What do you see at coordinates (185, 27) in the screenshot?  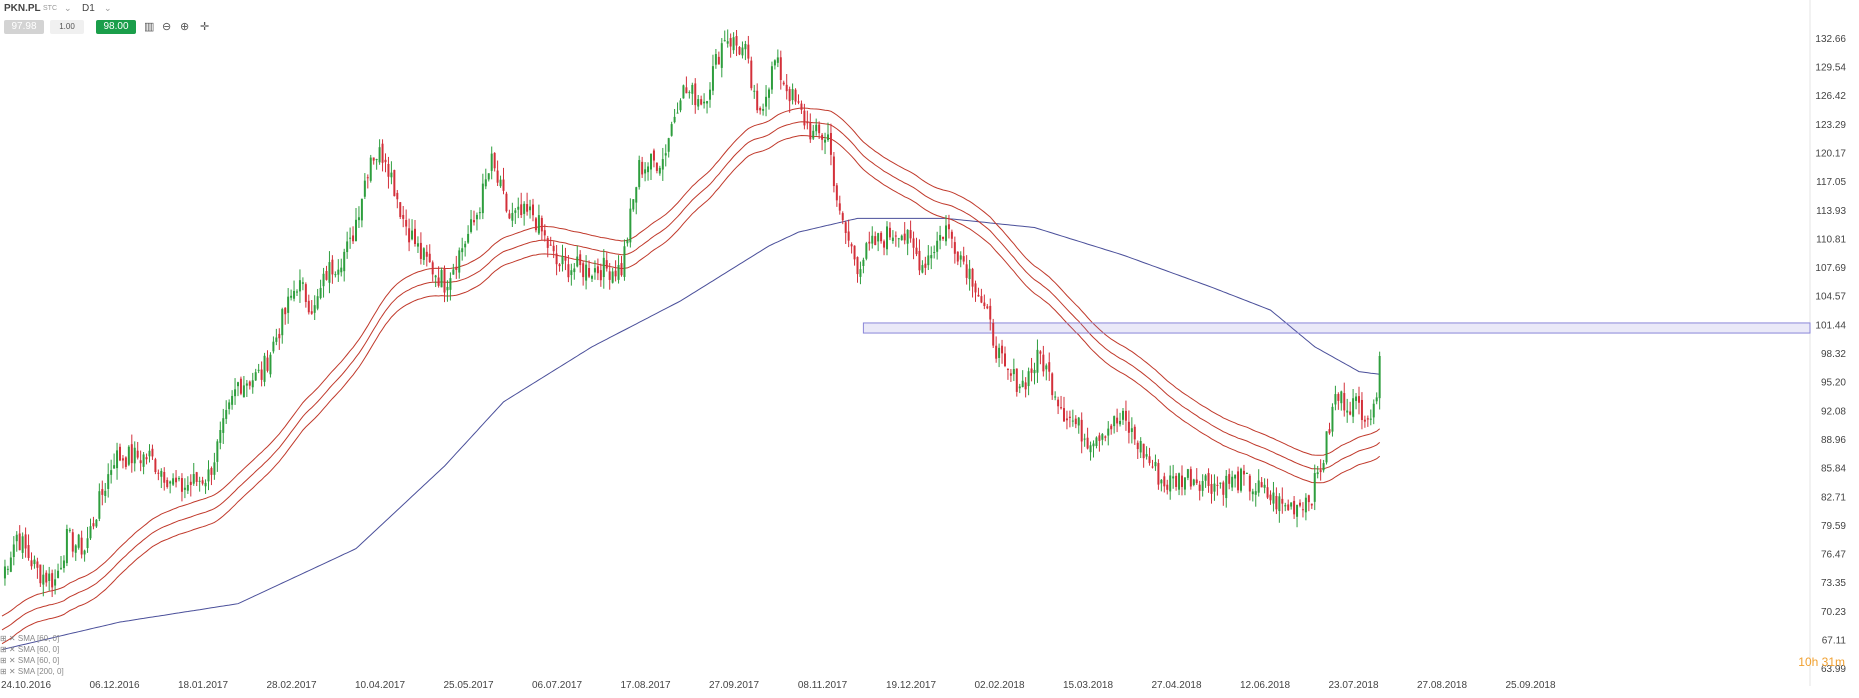 I see `zoom-in-icon: ⊕` at bounding box center [185, 27].